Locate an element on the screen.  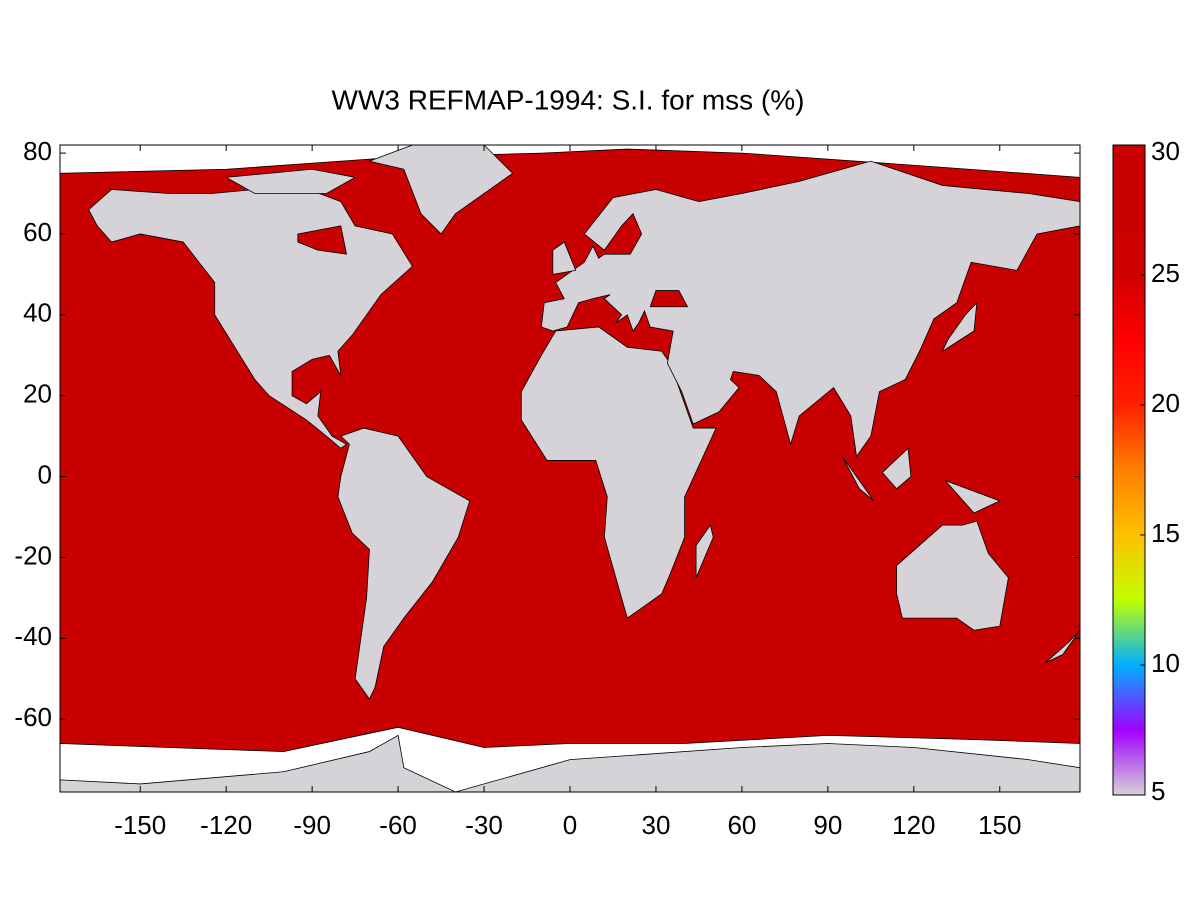
colorbar-tick-label: 10 is located at coordinates (1165, 663).